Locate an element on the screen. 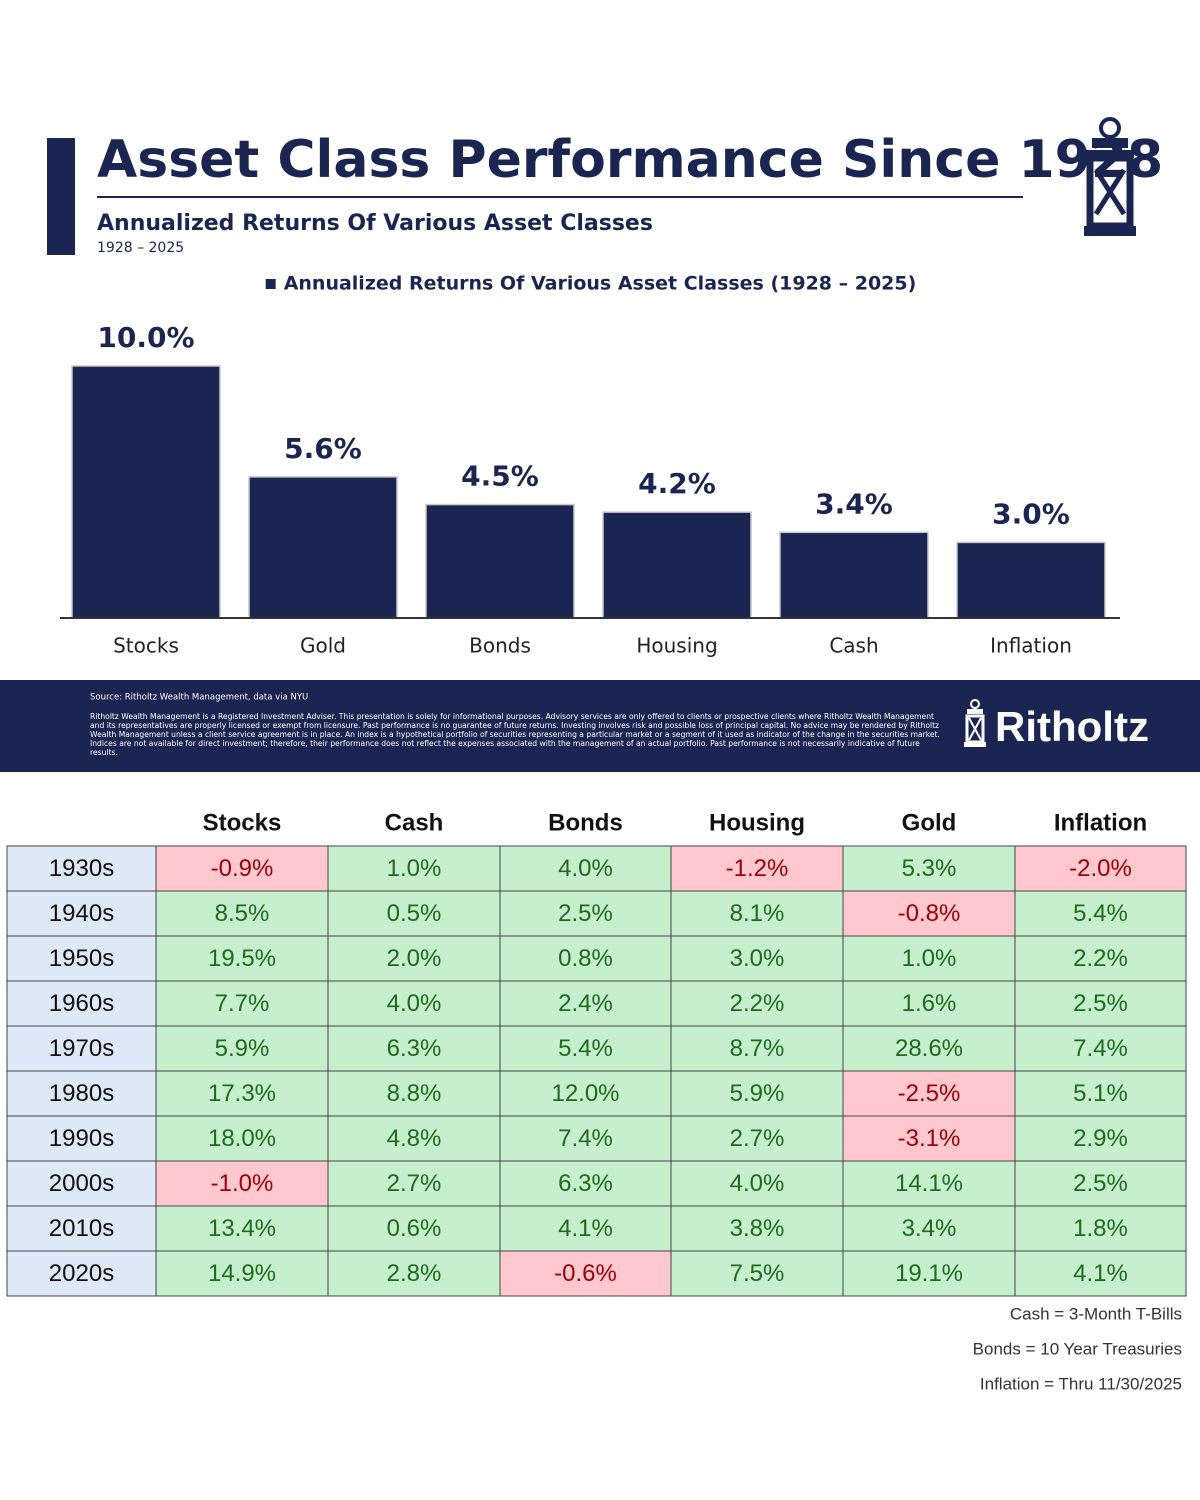 Image resolution: width=1200 pixels, height=1500 pixels. cell-value: 1.8% is located at coordinates (1100, 1228).